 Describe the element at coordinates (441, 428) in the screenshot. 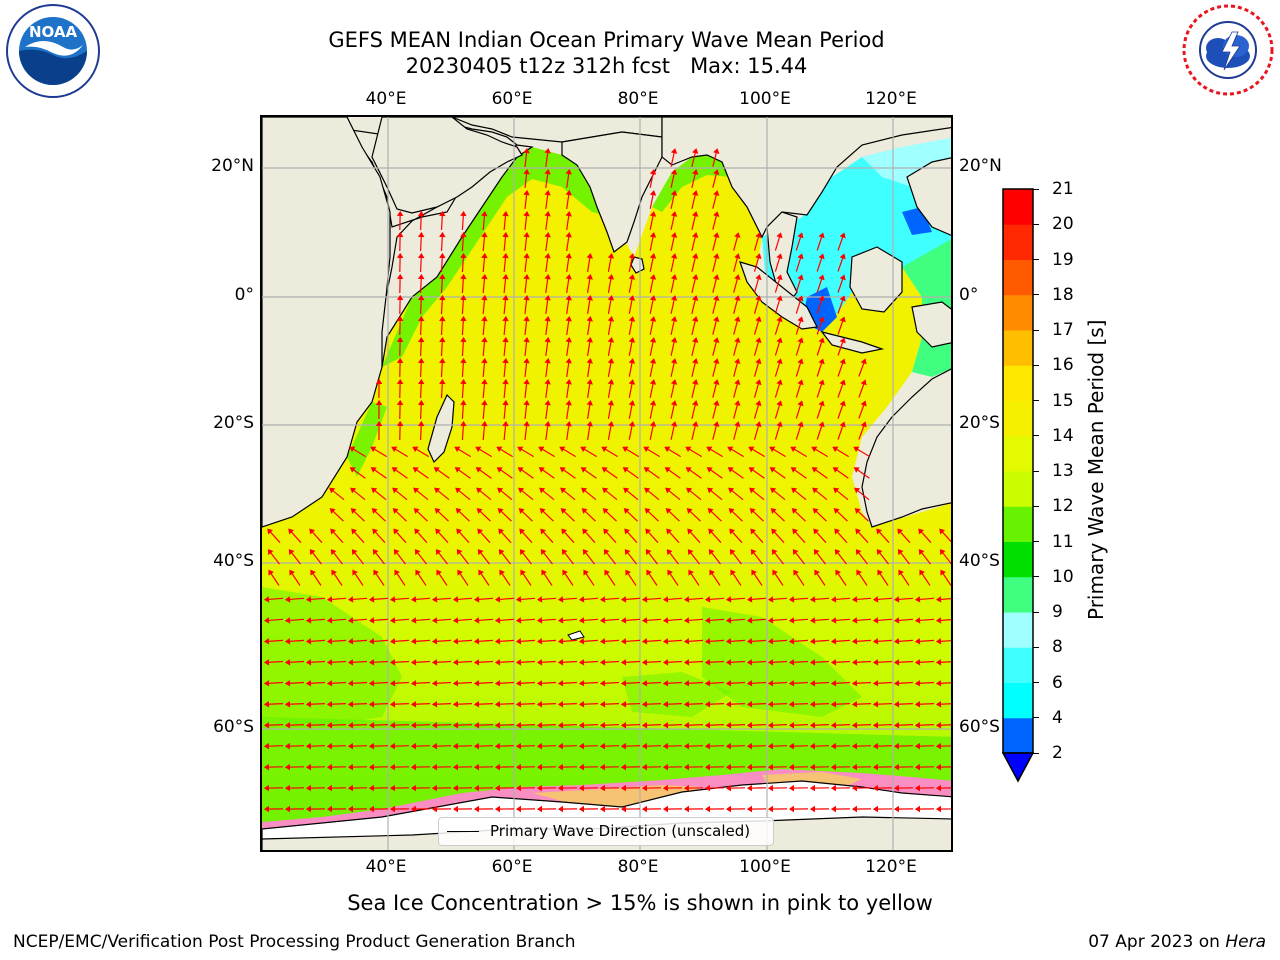

I see `land-madagascar` at that location.